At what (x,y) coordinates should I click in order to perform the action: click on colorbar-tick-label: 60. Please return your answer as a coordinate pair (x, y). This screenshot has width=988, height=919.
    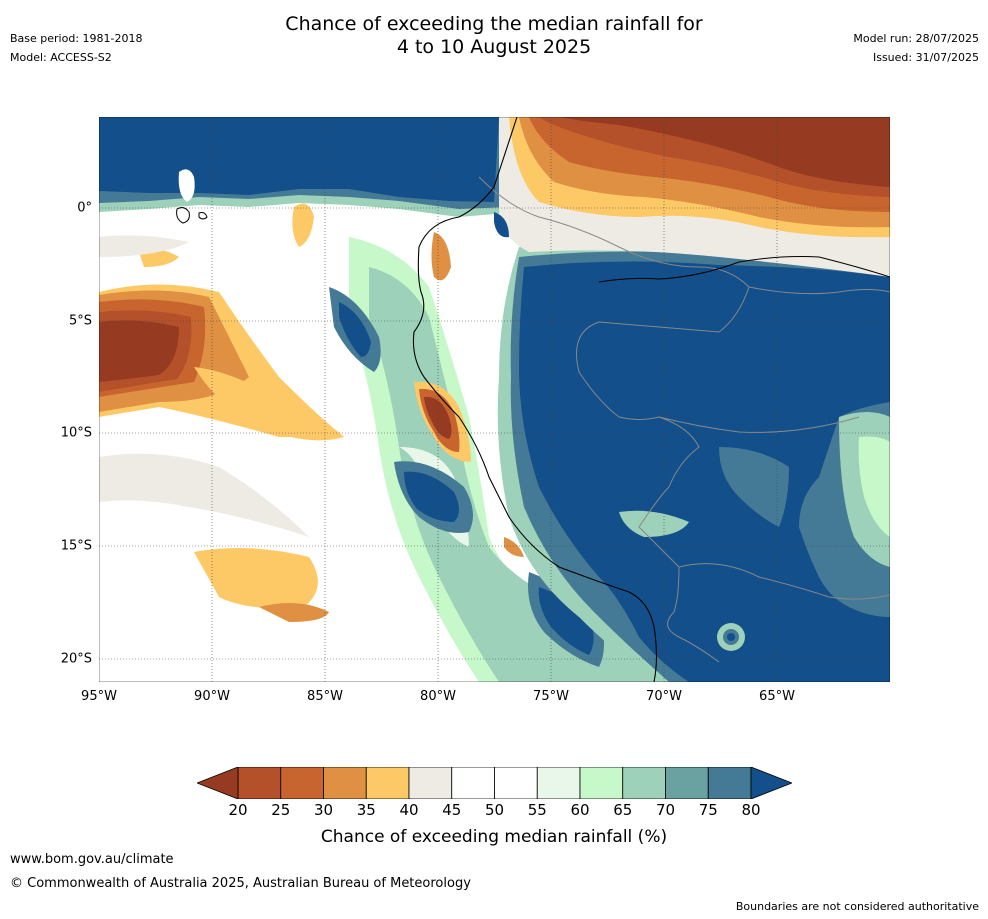
    Looking at the image, I should click on (580, 810).